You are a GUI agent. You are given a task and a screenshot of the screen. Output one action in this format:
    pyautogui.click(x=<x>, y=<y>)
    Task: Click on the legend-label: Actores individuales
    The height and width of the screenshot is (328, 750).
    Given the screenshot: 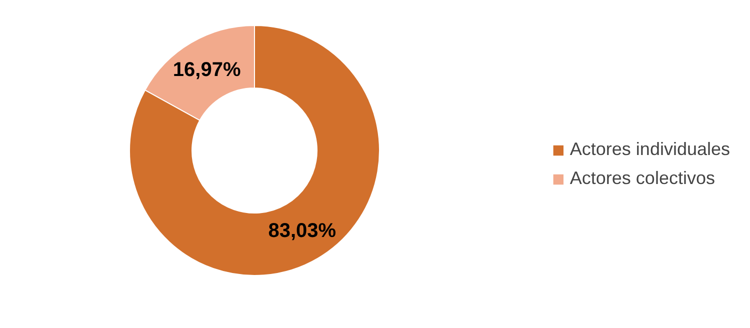 What is the action you would take?
    pyautogui.click(x=650, y=149)
    